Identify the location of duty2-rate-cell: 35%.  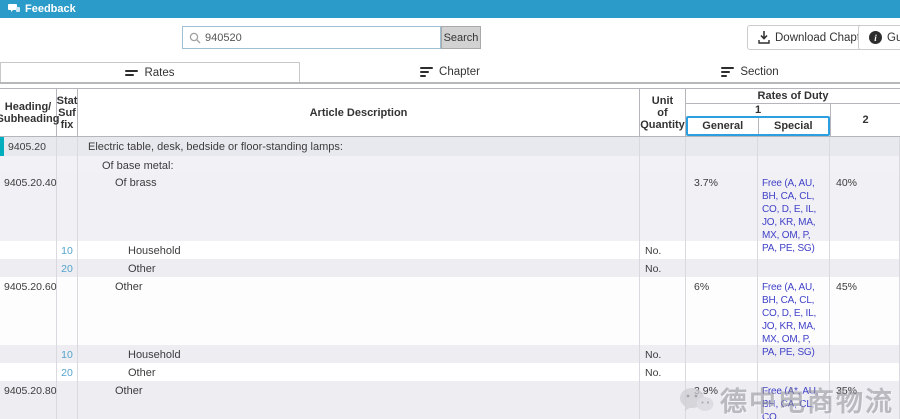
(865, 400).